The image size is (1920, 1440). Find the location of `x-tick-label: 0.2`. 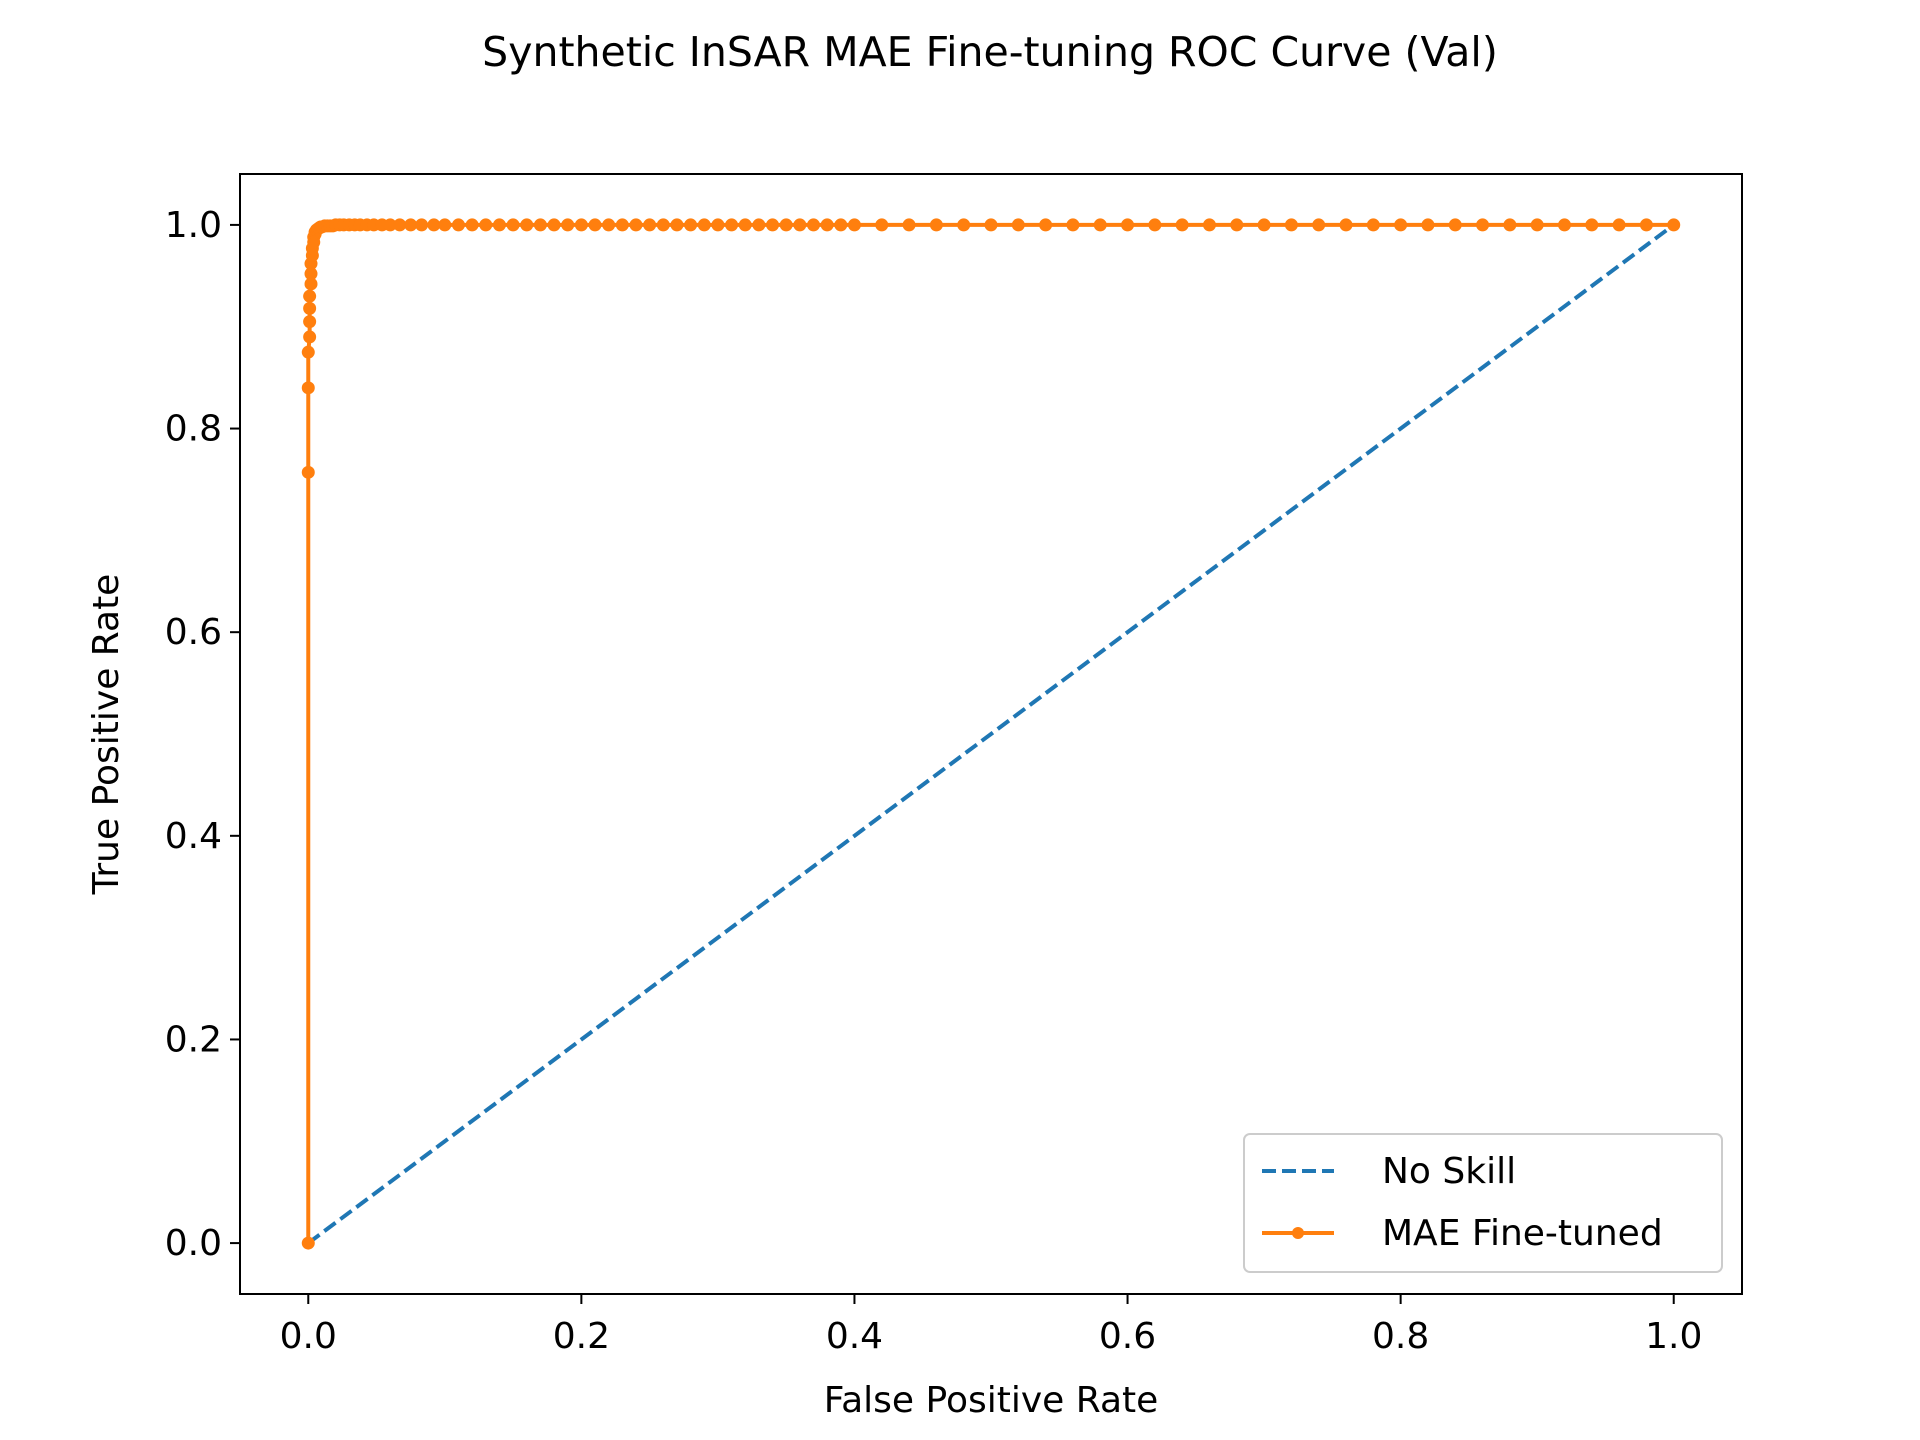

x-tick-label: 0.2 is located at coordinates (581, 1336).